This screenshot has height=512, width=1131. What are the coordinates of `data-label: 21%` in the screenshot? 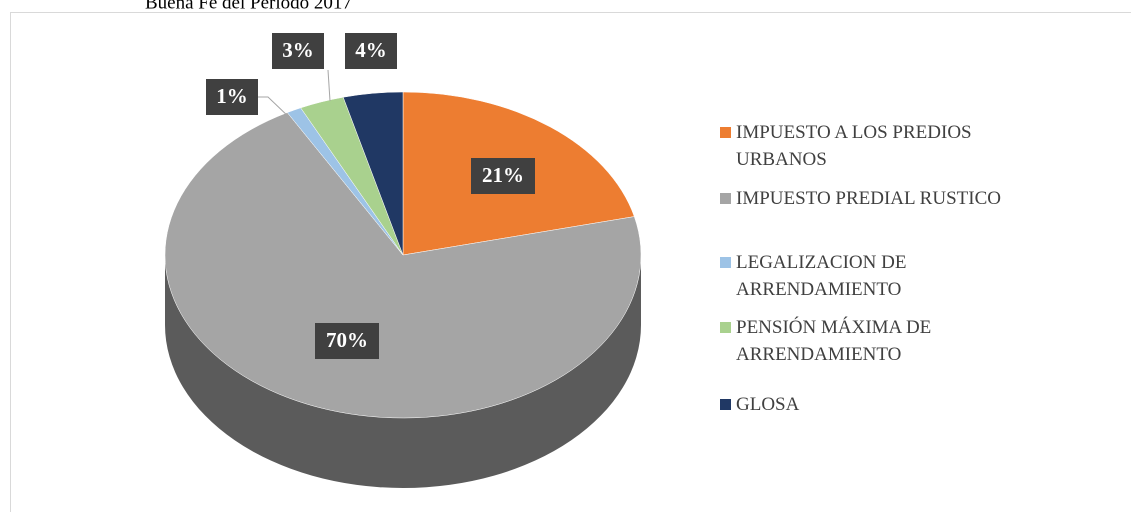 It's located at (503, 175).